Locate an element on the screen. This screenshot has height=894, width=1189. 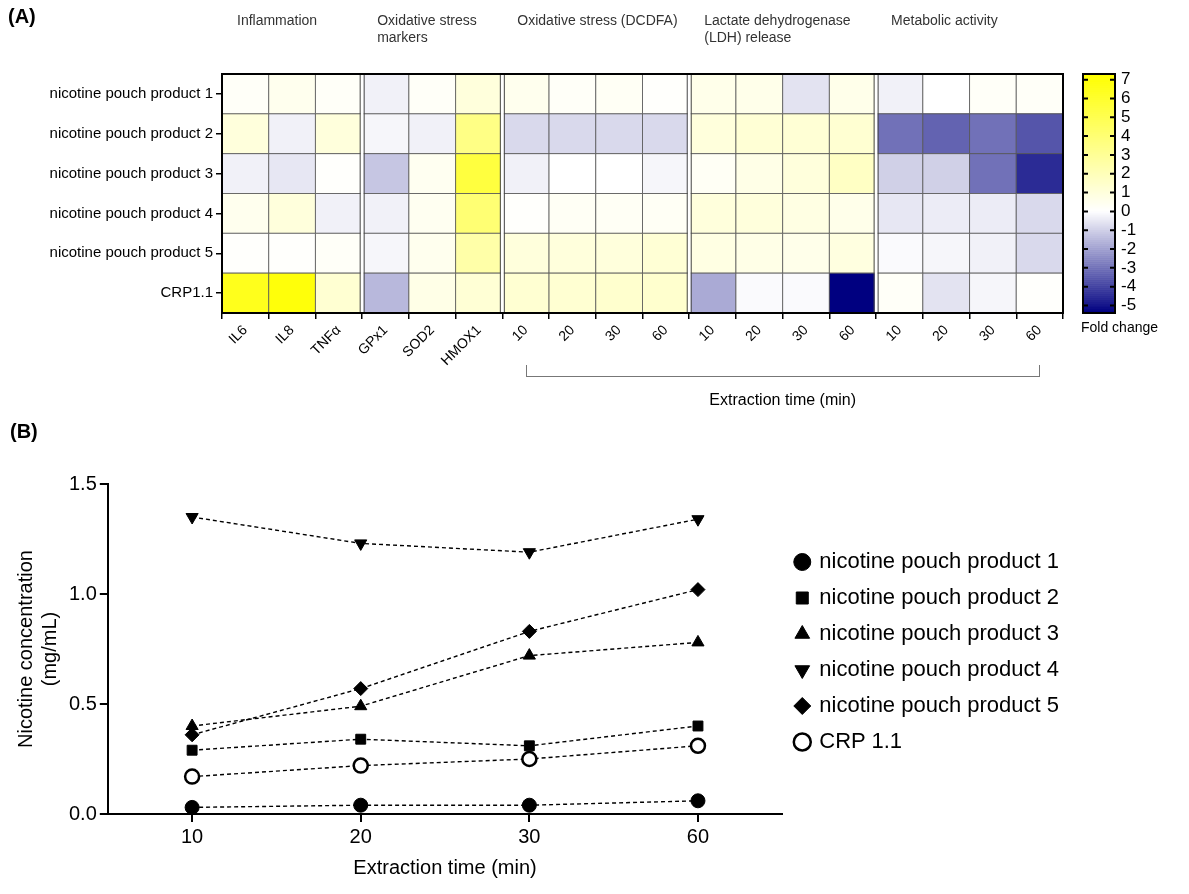
text: Metabolic activity is located at coordinates (945, 20).